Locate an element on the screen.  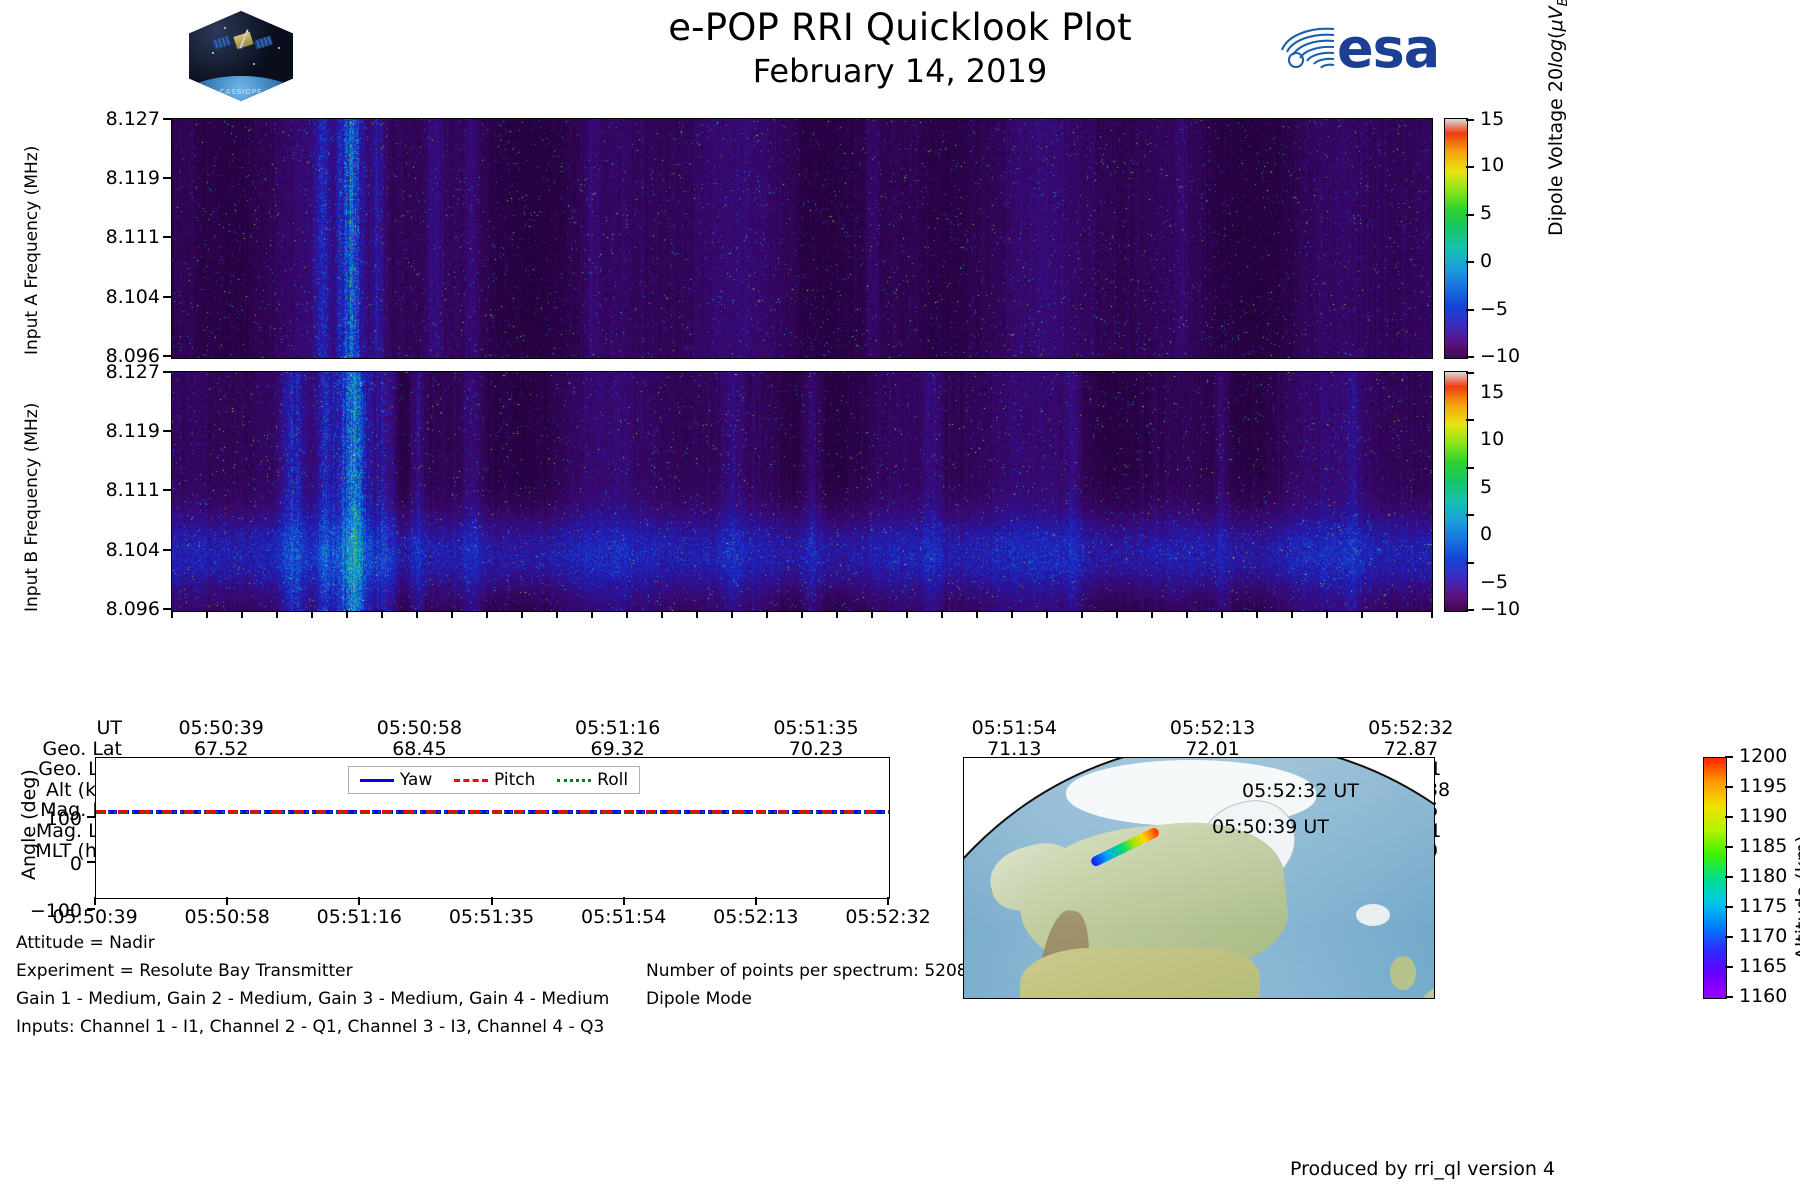
spectrogram-input-b is located at coordinates (802, 491).